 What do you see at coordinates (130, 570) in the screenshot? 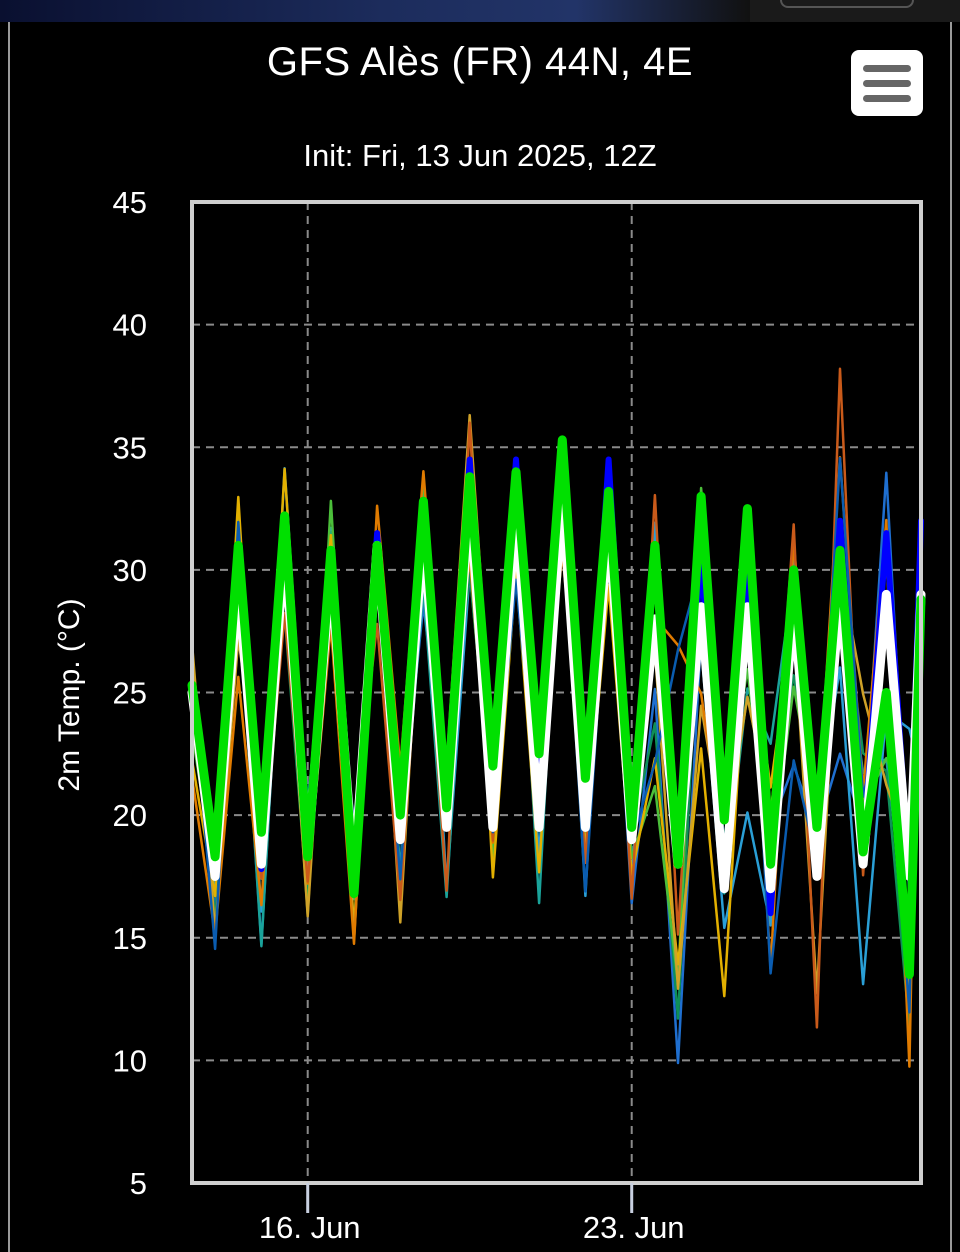
I see `y-tick-label: 30` at bounding box center [130, 570].